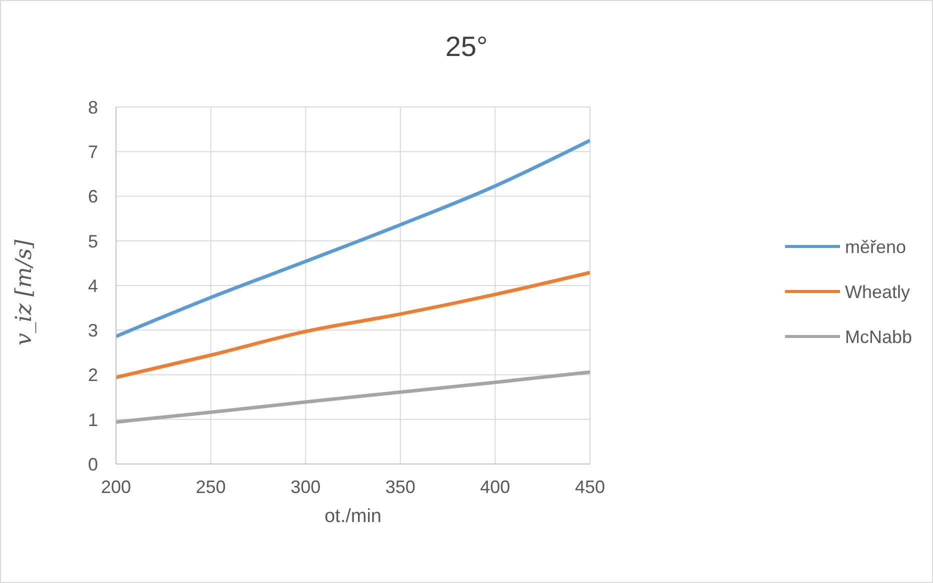 The image size is (933, 583). Describe the element at coordinates (495, 486) in the screenshot. I see `x-tick-label: 400` at that location.